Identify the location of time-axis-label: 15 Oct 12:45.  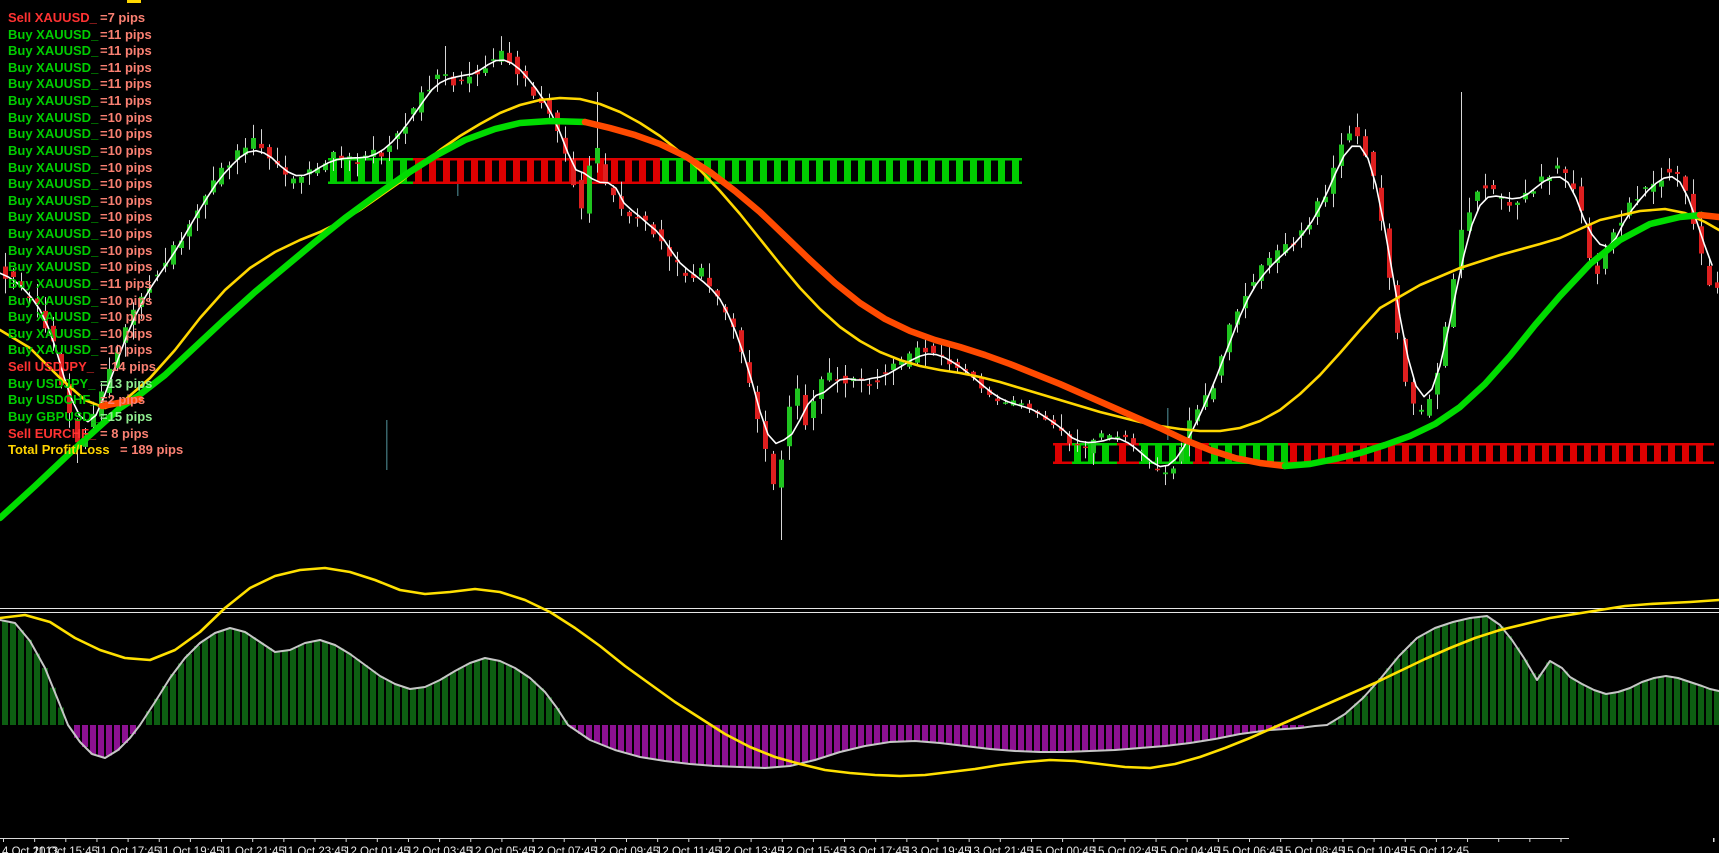
(1436, 849).